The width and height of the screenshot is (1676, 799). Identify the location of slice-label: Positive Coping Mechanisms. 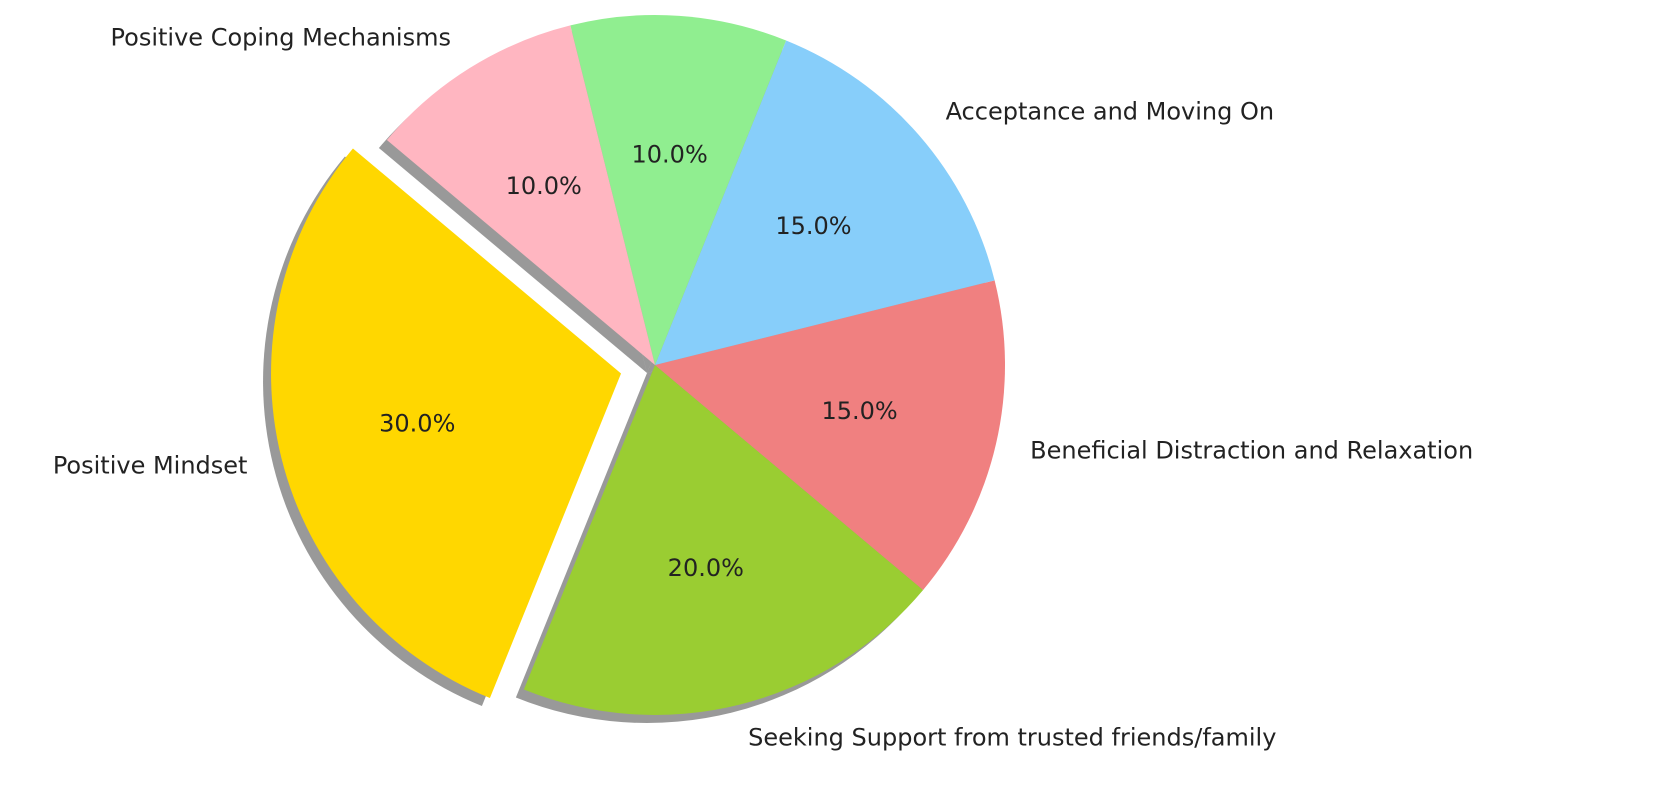
(281, 38).